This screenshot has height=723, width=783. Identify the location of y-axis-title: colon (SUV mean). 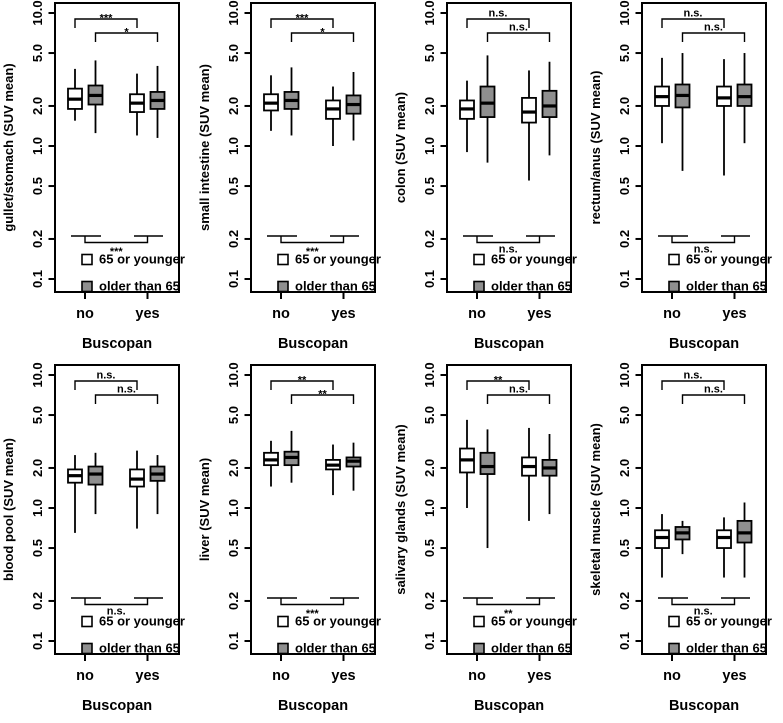
(400, 147).